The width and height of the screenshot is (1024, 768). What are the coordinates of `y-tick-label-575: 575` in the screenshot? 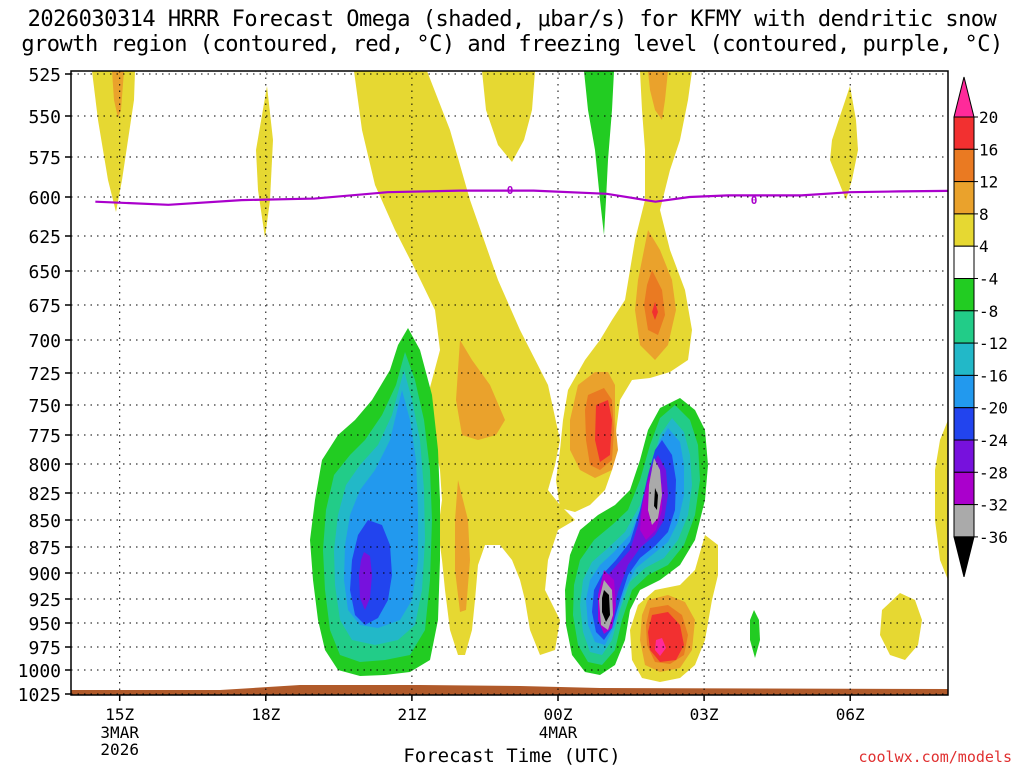 It's located at (44, 158).